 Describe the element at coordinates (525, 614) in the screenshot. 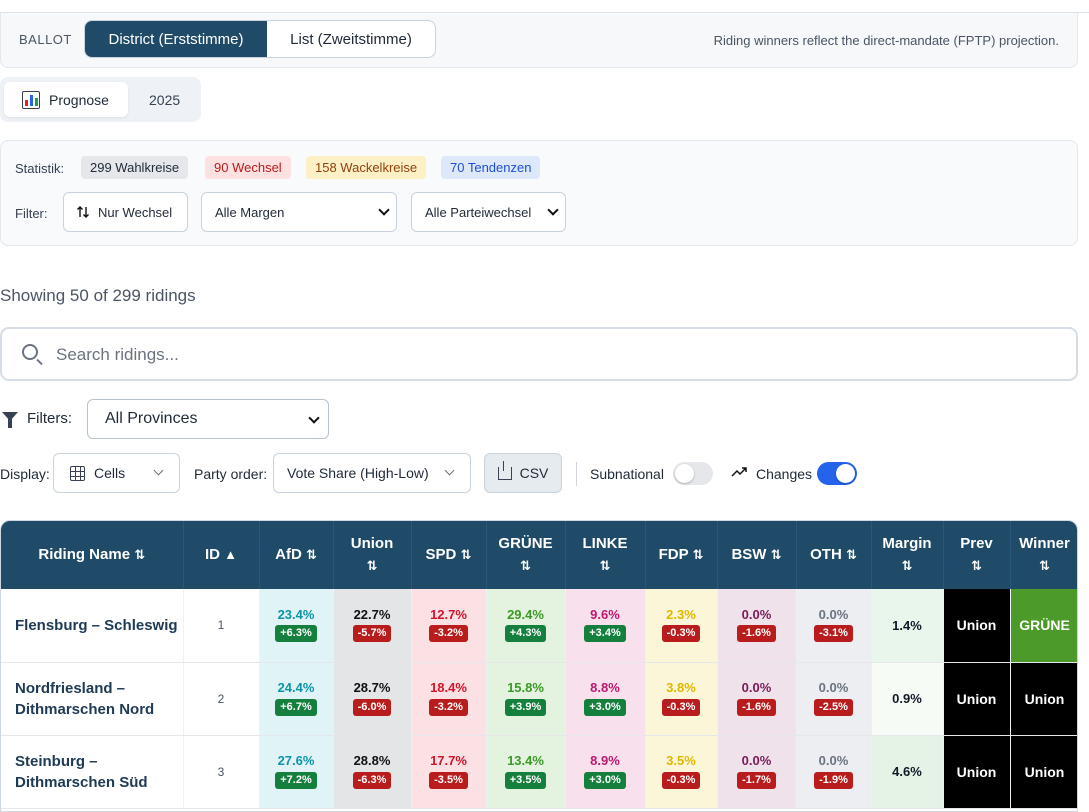

I see `vote-share: 29.4%` at that location.